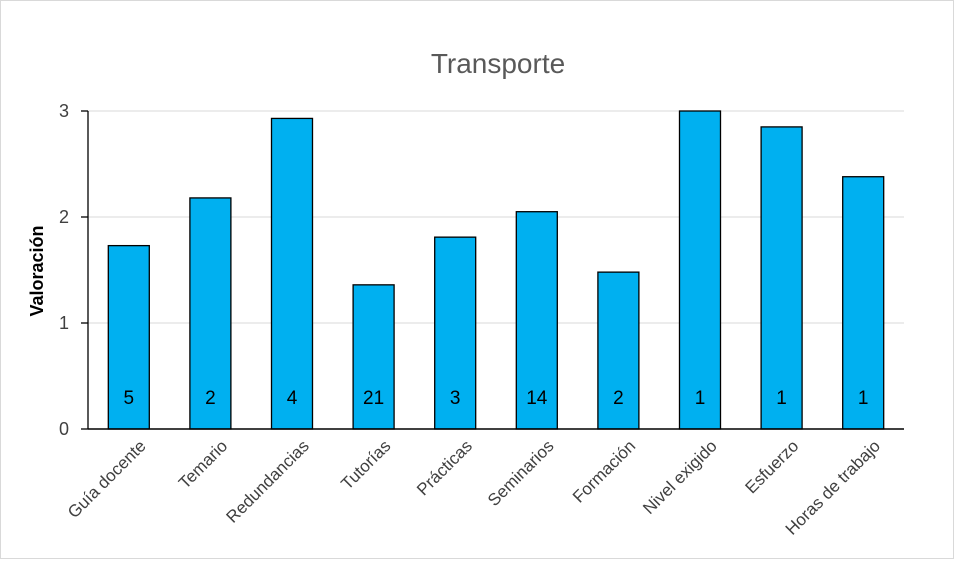 This screenshot has height=565, width=955. Describe the element at coordinates (203, 464) in the screenshot. I see `x-tick-label: Temario` at that location.